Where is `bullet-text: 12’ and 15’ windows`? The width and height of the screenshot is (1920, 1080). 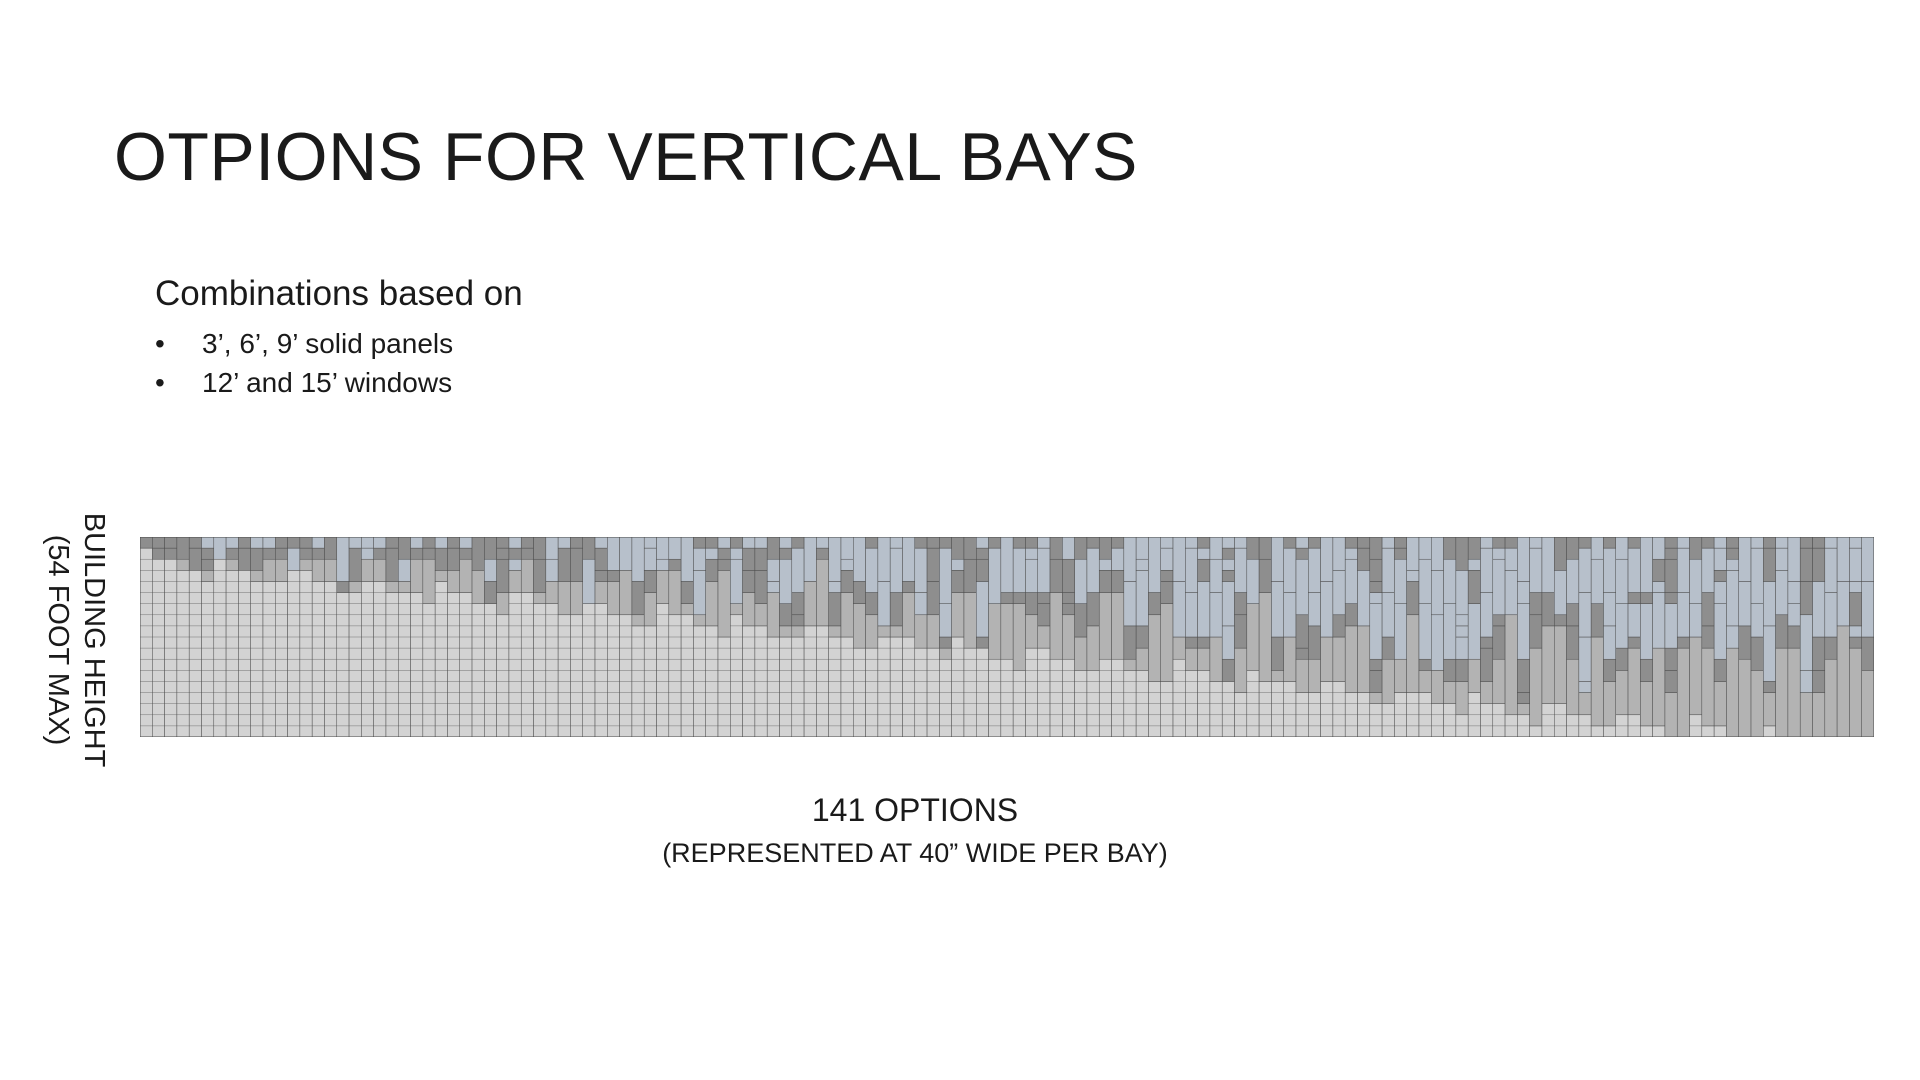
bullet-text: 12’ and 15’ windows is located at coordinates (327, 382).